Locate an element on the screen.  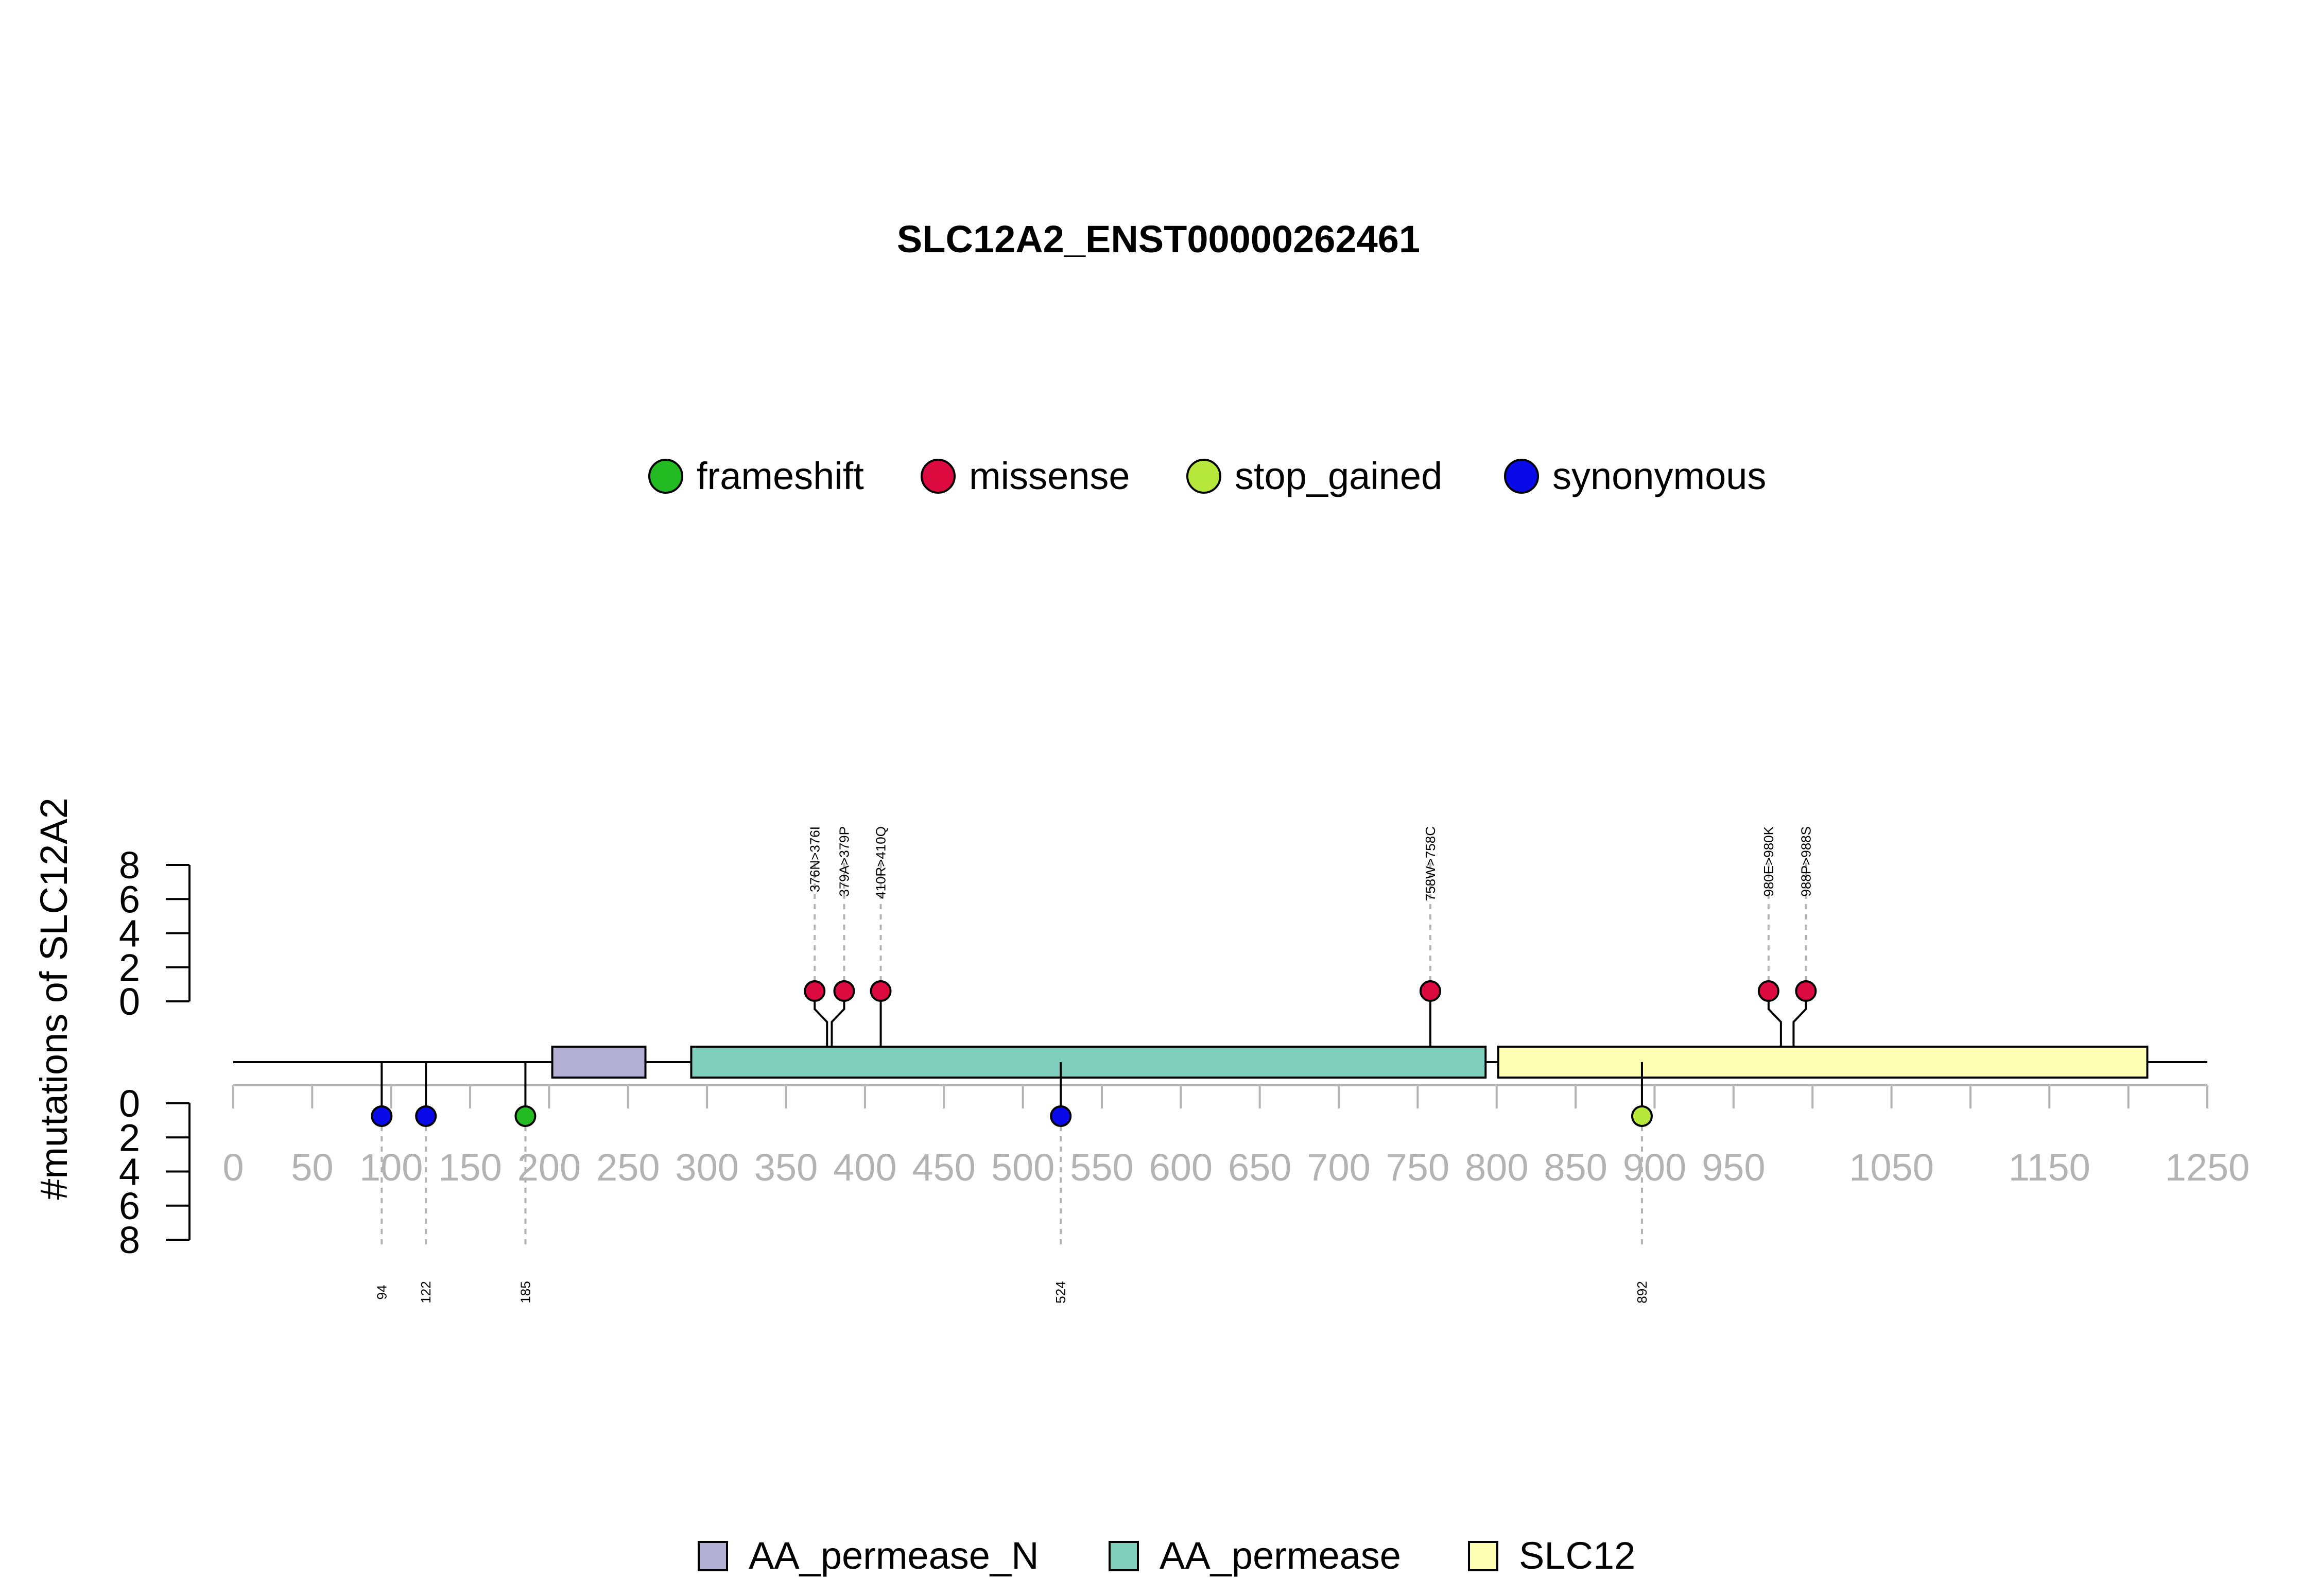
x-tick-label-50: 50 is located at coordinates (312, 1167).